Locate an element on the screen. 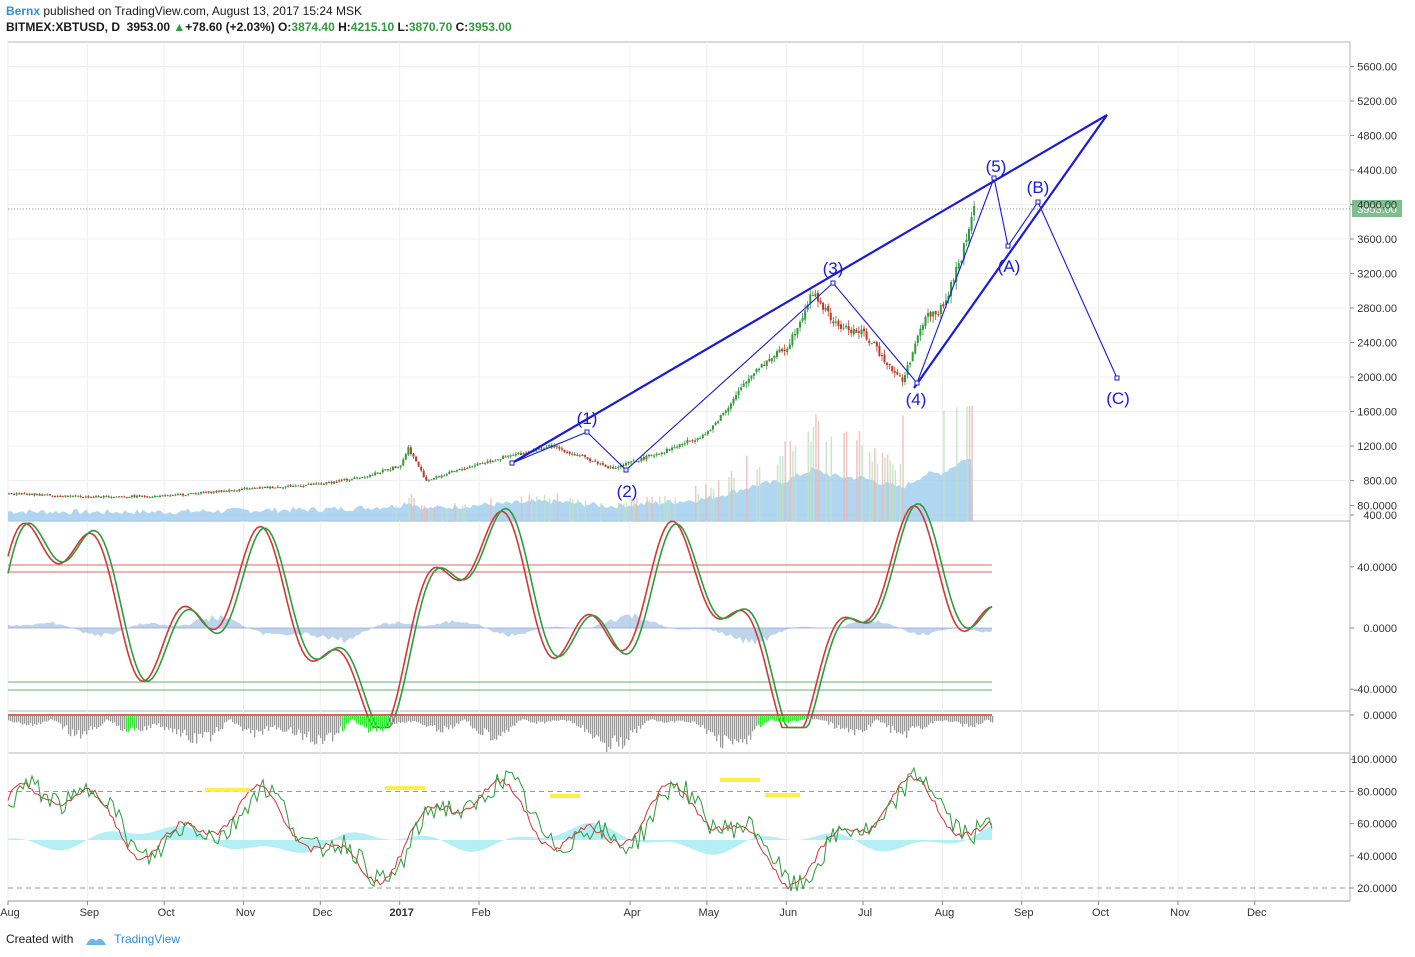 The height and width of the screenshot is (957, 1415). osc-tick-label: 100.0000 is located at coordinates (1374, 760).